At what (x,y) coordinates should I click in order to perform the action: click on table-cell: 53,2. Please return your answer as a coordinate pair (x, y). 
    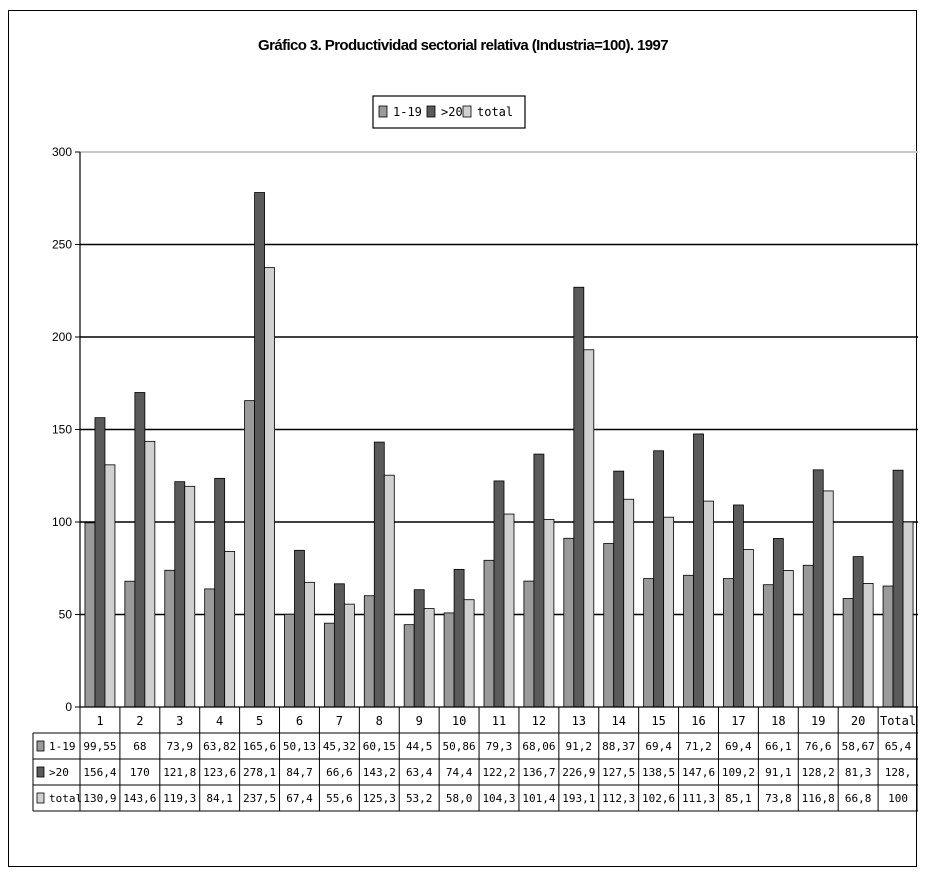
    Looking at the image, I should click on (419, 798).